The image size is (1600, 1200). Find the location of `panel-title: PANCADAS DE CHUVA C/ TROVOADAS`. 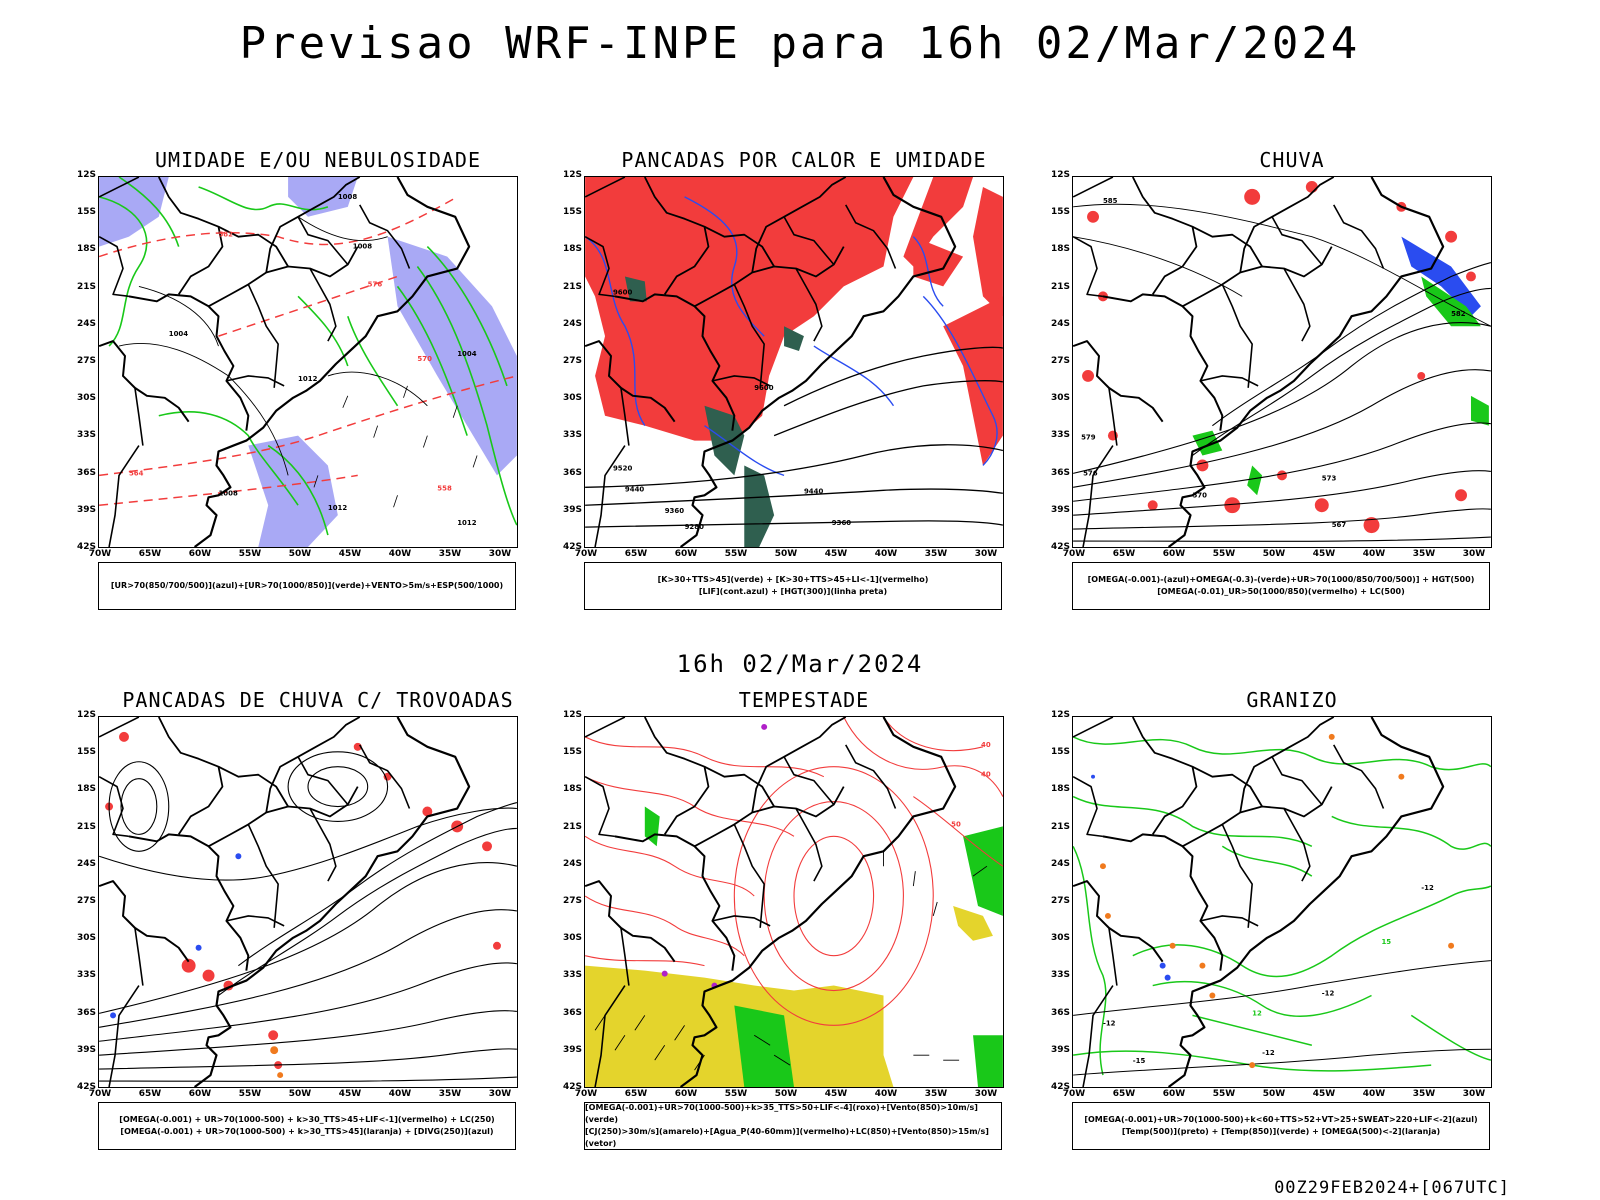

panel-title: PANCADAS DE CHUVA C/ TROVOADAS is located at coordinates (318, 700).